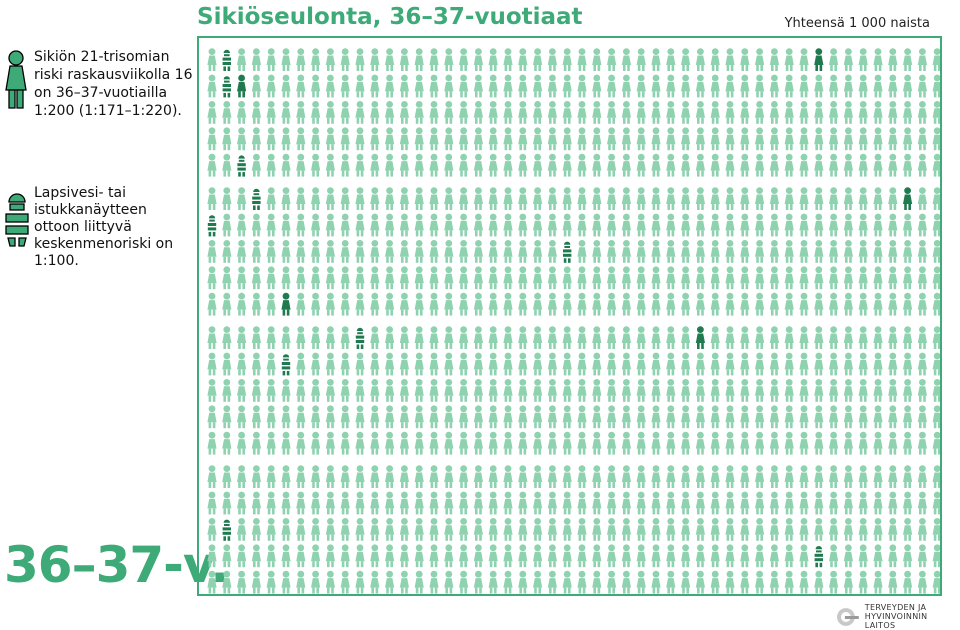 The image size is (960, 630). What do you see at coordinates (16, 83) in the screenshot?
I see `woman-figure-icon` at bounding box center [16, 83].